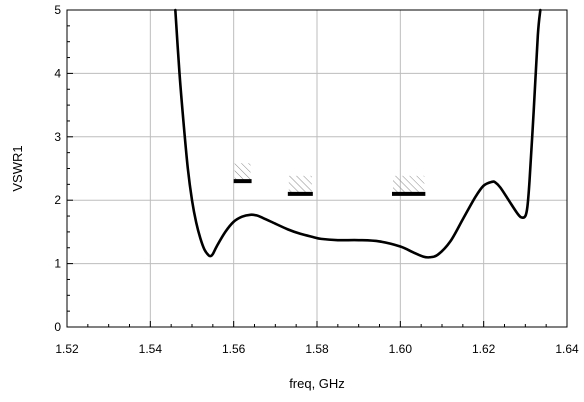 This screenshot has height=402, width=584. I want to click on x-tick-label: 1.52, so click(67, 349).